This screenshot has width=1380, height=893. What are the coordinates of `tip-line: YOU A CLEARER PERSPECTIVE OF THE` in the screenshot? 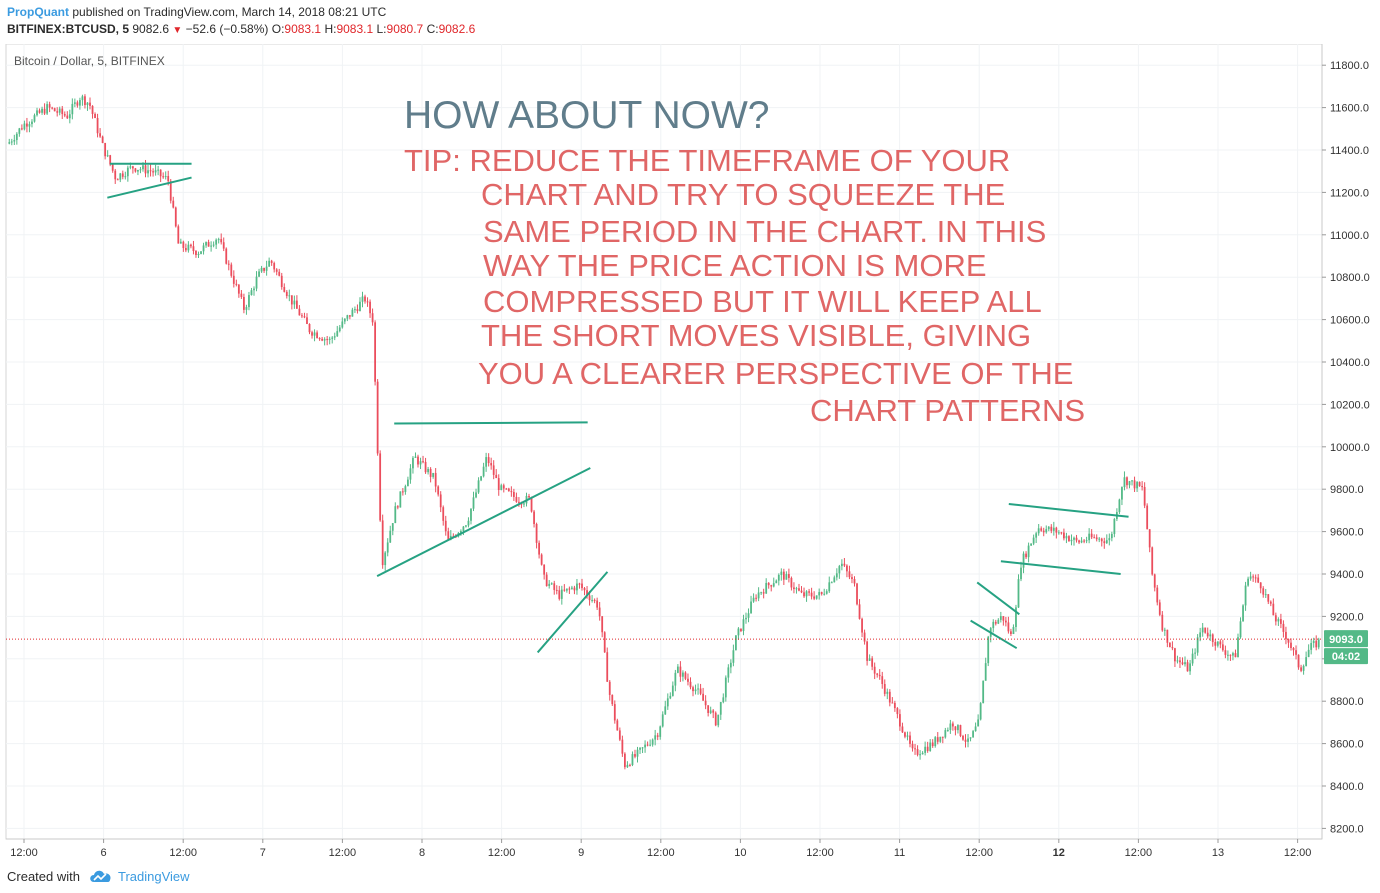 It's located at (775, 373).